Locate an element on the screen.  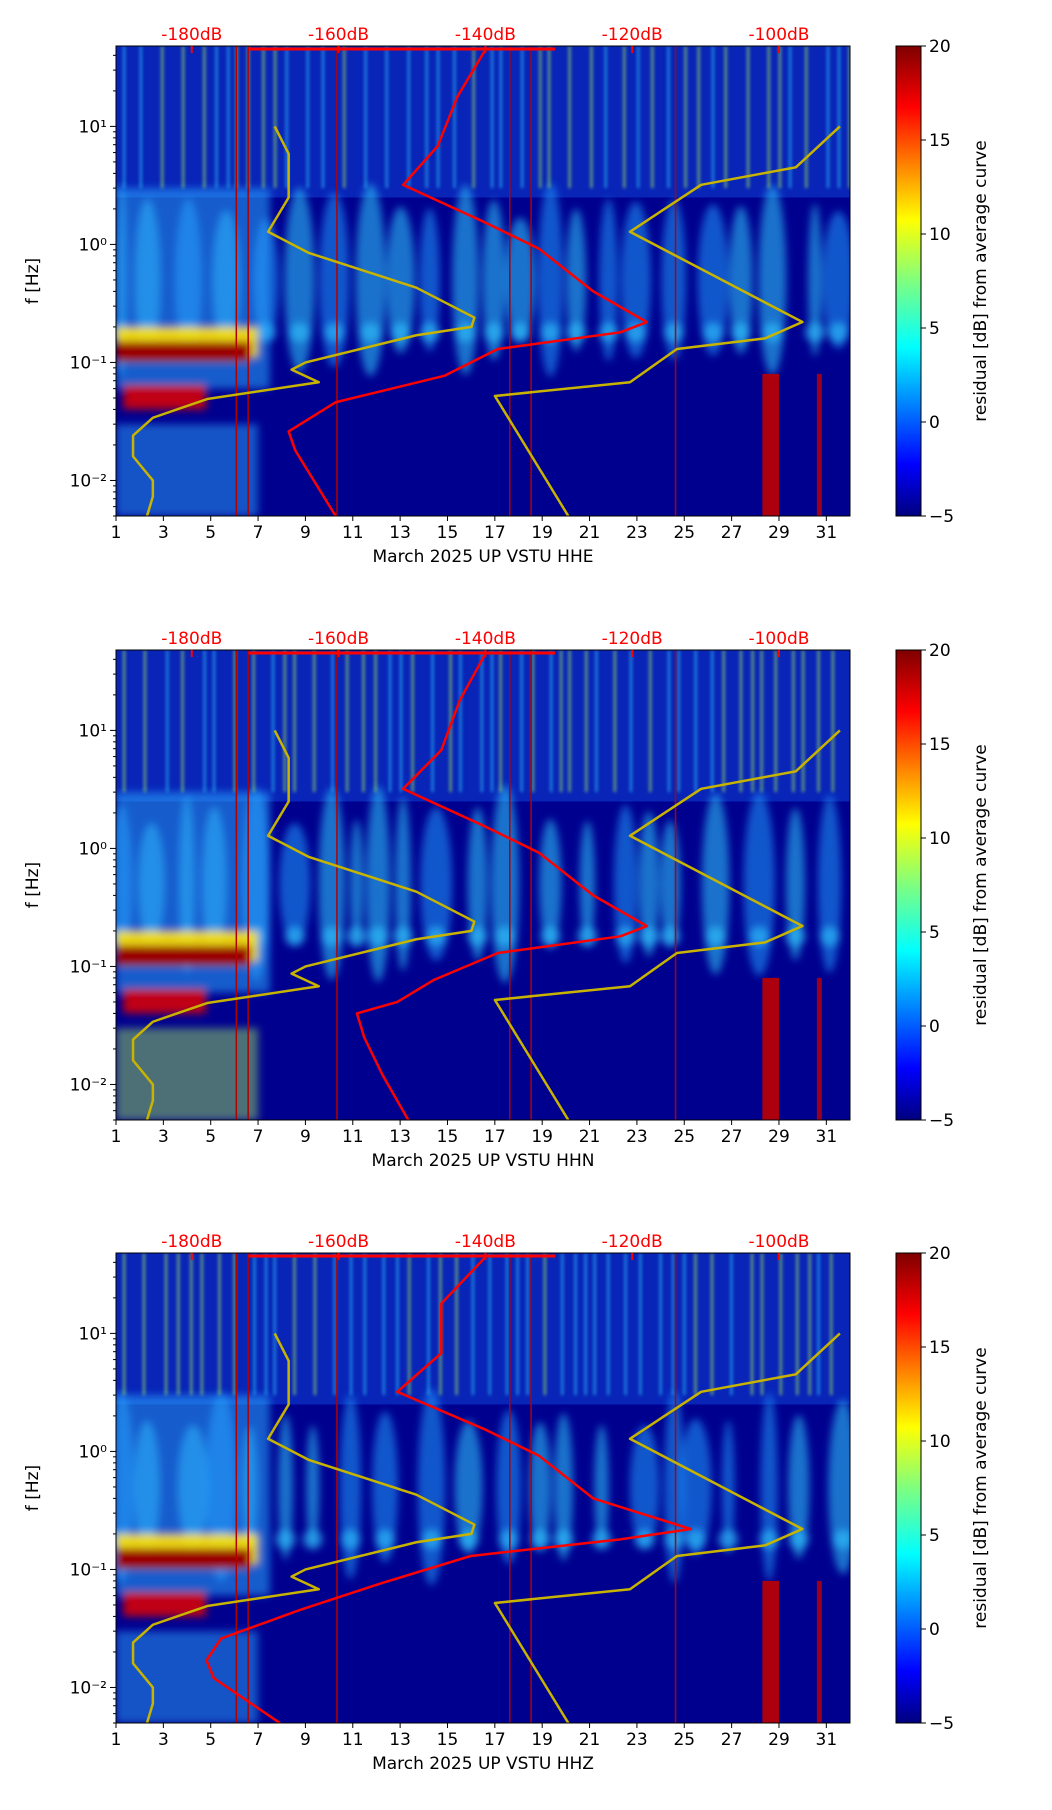
y-tick-label: 10⁻² is located at coordinates (88, 1688).